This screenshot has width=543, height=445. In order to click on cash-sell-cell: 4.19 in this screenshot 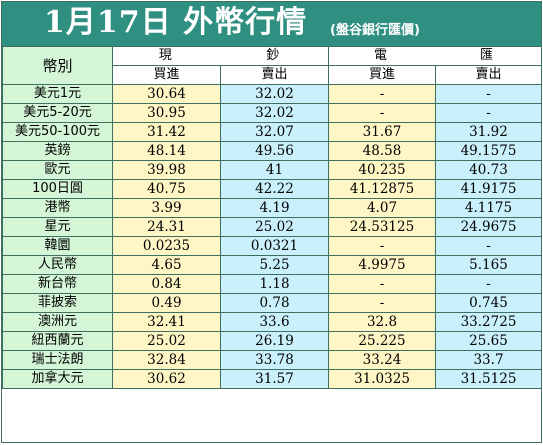, I will do `click(274, 208)`.